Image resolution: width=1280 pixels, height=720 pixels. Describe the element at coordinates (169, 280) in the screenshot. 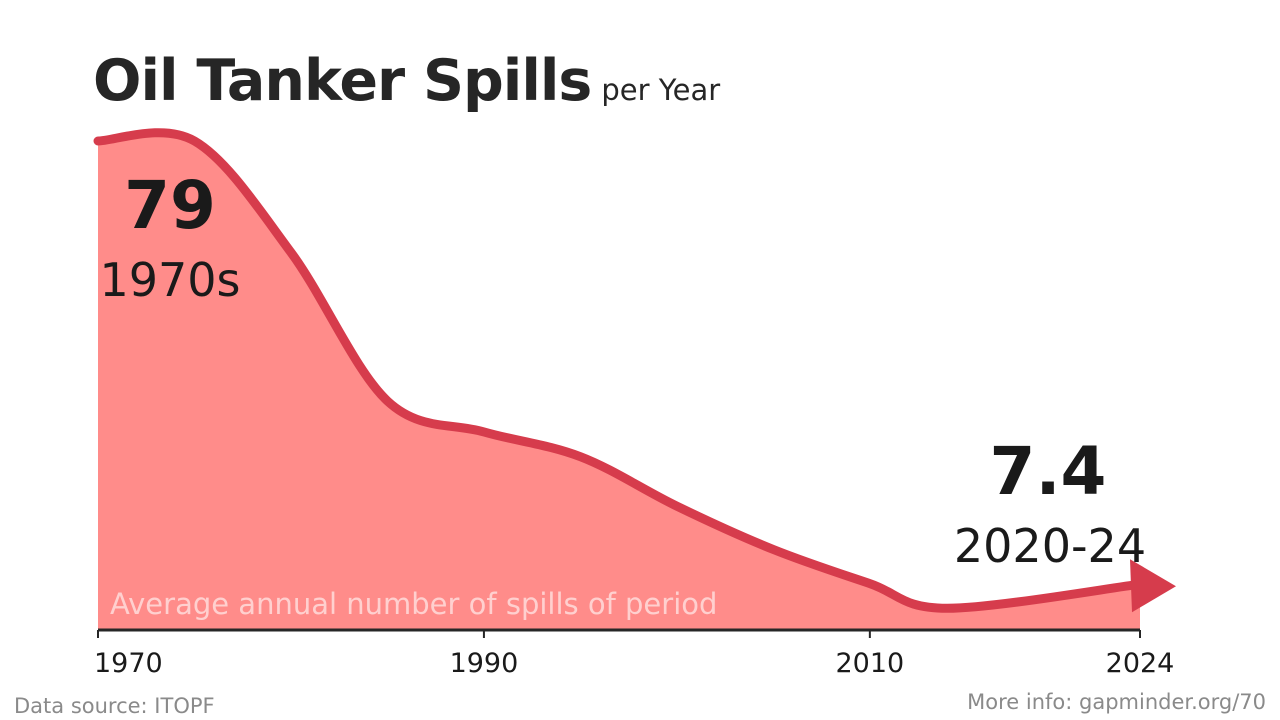

I see `annotation-label-1970s: 1970s` at that location.